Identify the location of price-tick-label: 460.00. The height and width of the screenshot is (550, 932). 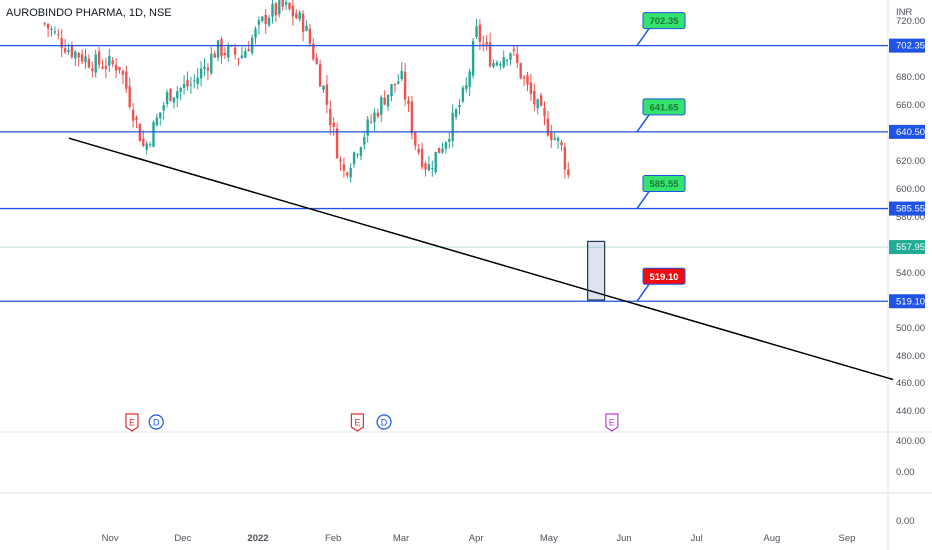
(910, 383).